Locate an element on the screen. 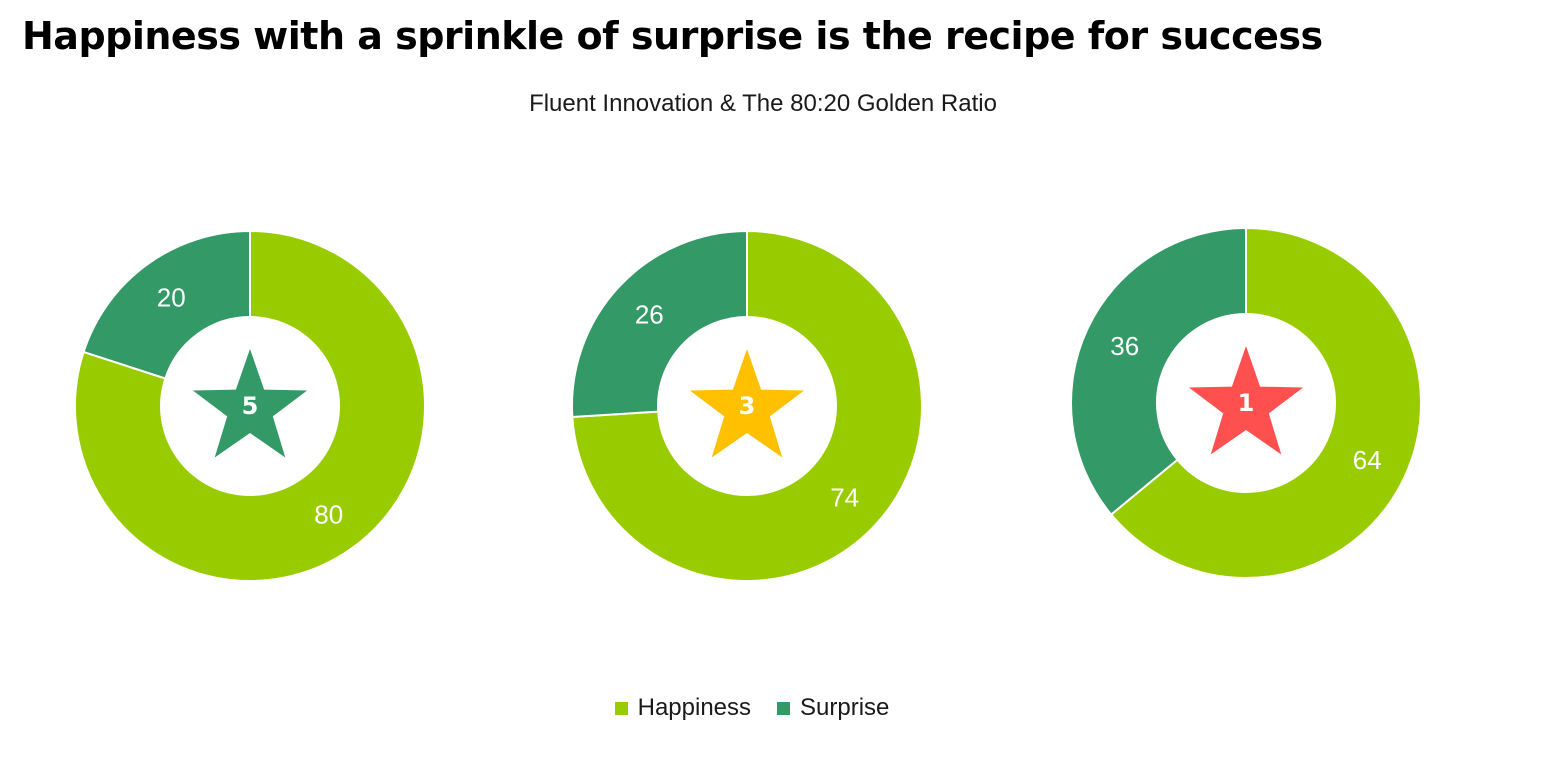  donut-1-label-happiness: 80 is located at coordinates (328, 514).